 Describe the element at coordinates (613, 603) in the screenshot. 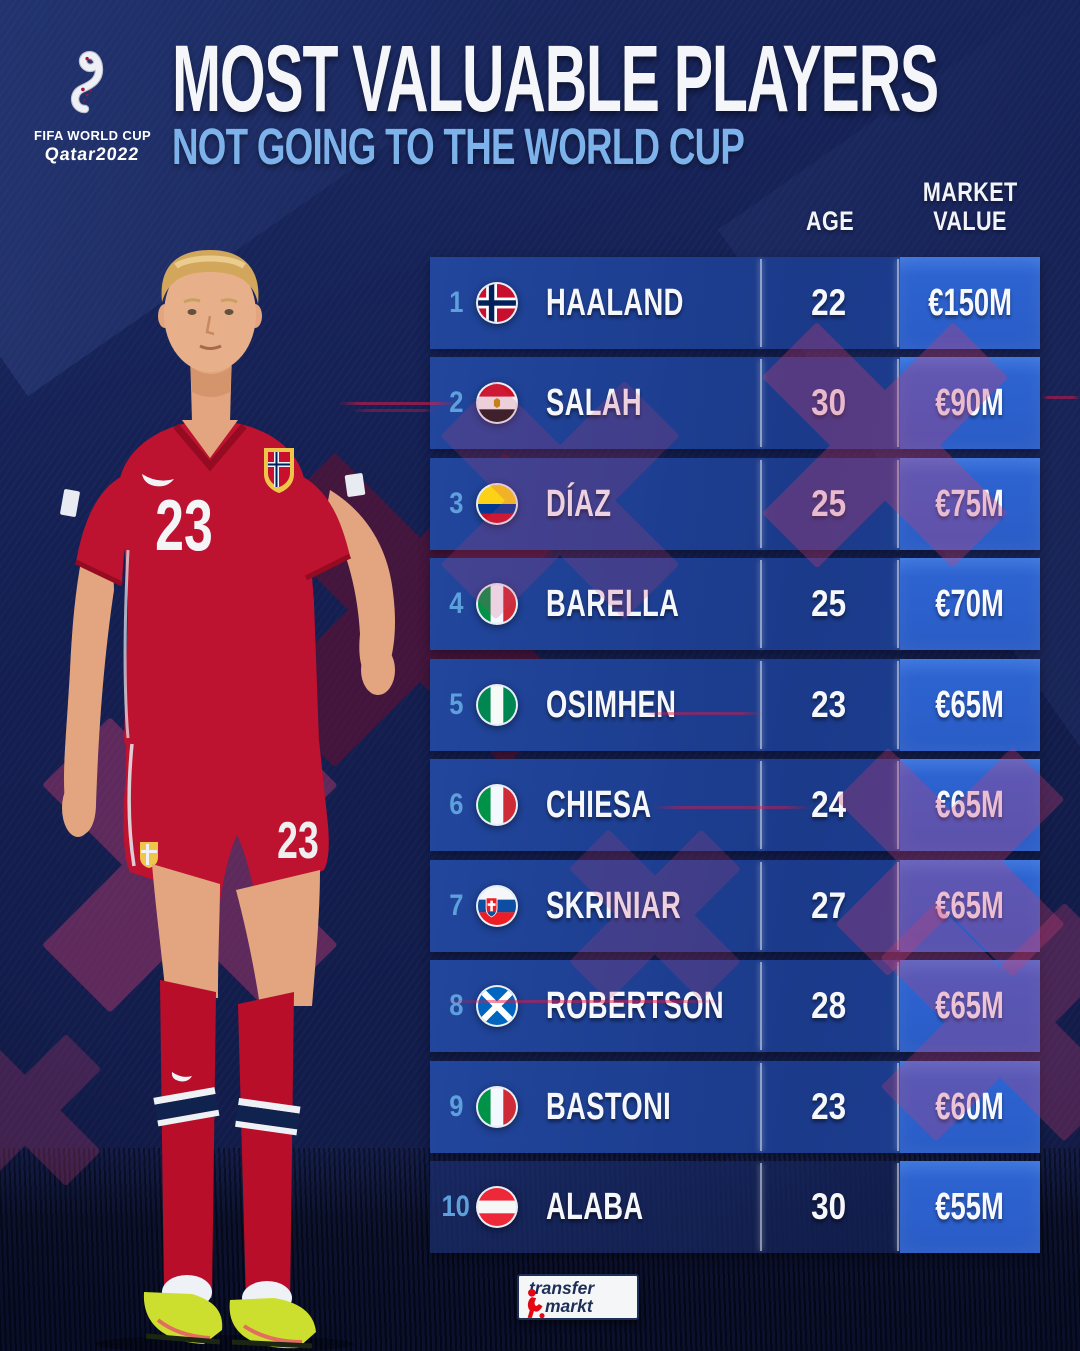

I see `player-name: BARELLA` at that location.